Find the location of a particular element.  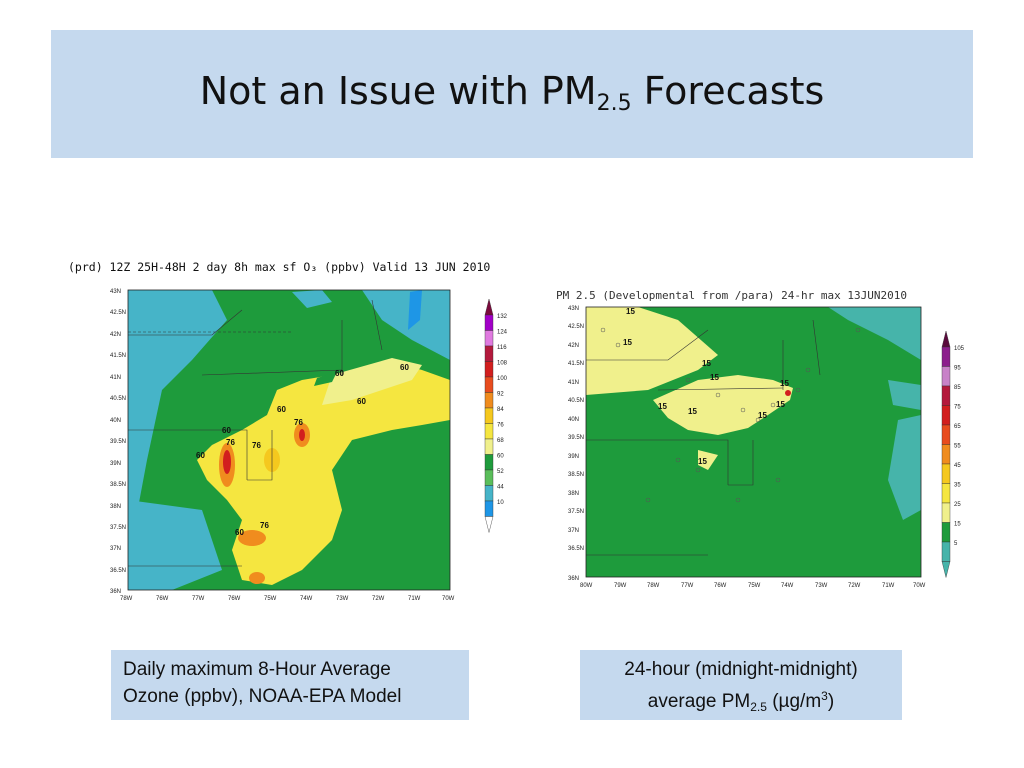

pm25-hotspot is located at coordinates (788, 393).